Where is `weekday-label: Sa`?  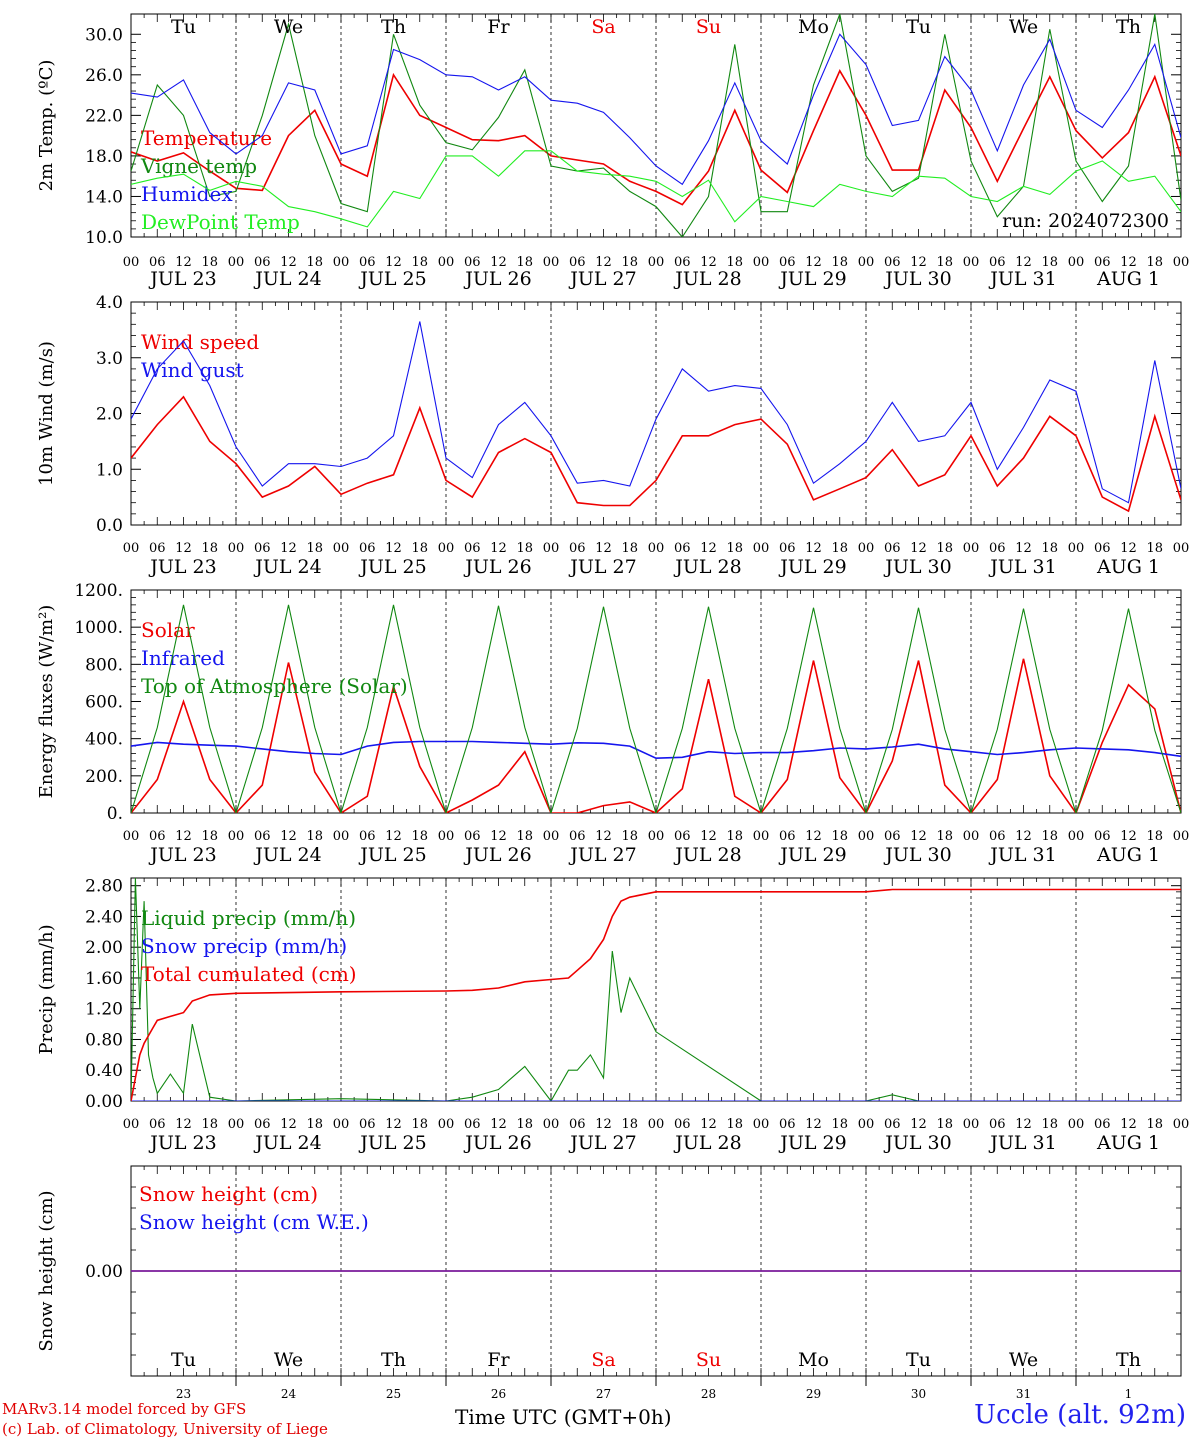 weekday-label: Sa is located at coordinates (603, 27).